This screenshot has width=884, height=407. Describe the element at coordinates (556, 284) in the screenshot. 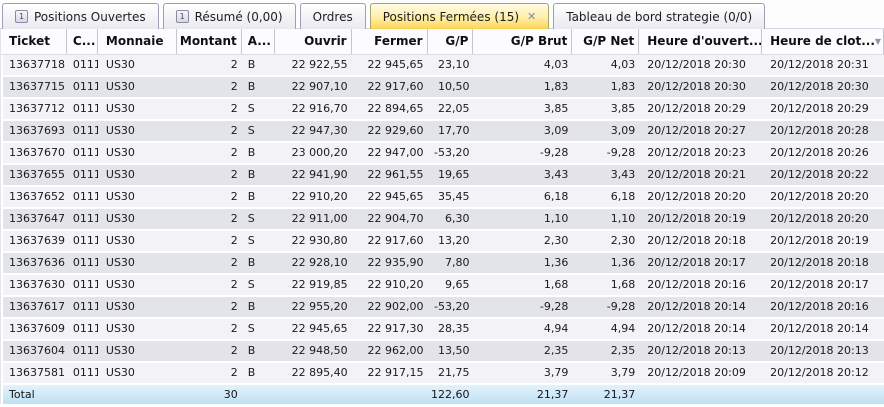

I see `cell-gp_brut: 1,68` at that location.